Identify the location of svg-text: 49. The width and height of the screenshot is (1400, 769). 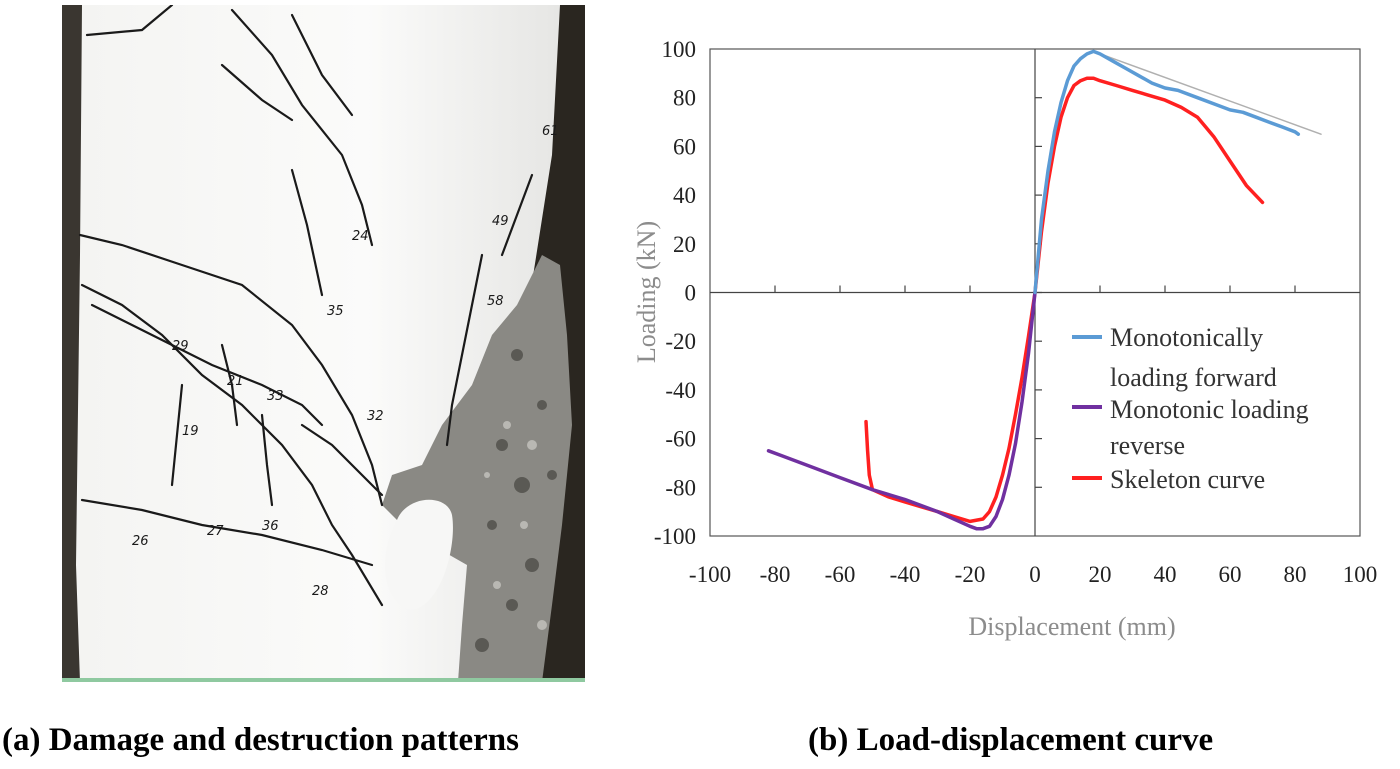
(500, 221).